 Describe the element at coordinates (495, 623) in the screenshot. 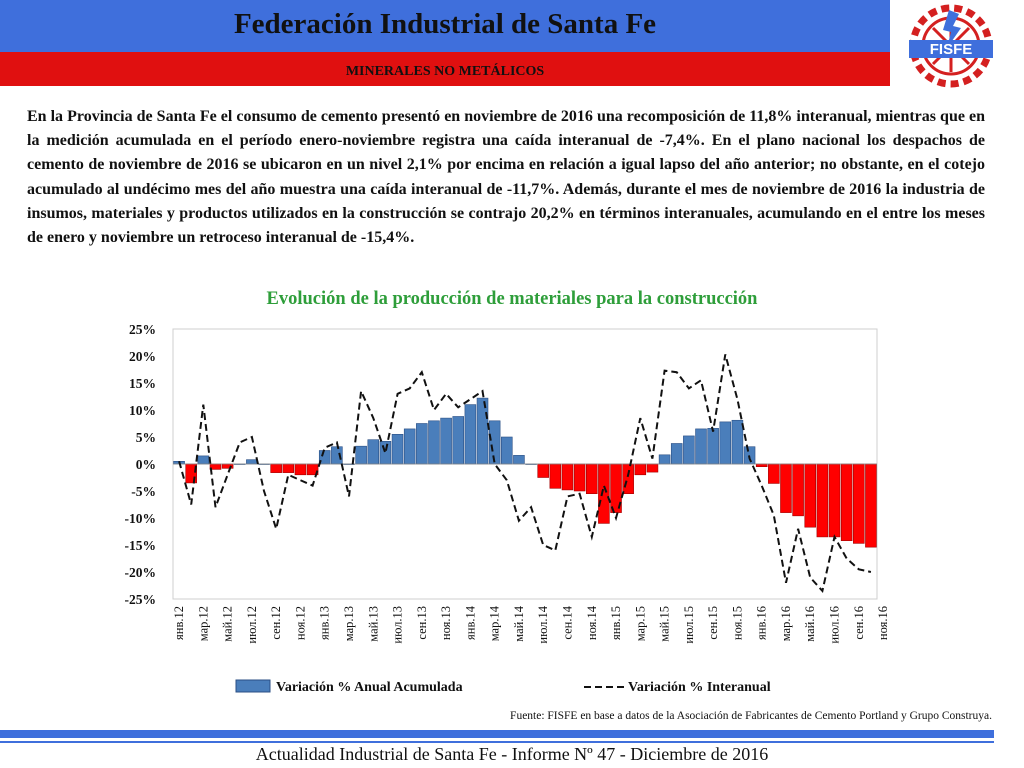

I see `x-tick-label: мар.14` at that location.